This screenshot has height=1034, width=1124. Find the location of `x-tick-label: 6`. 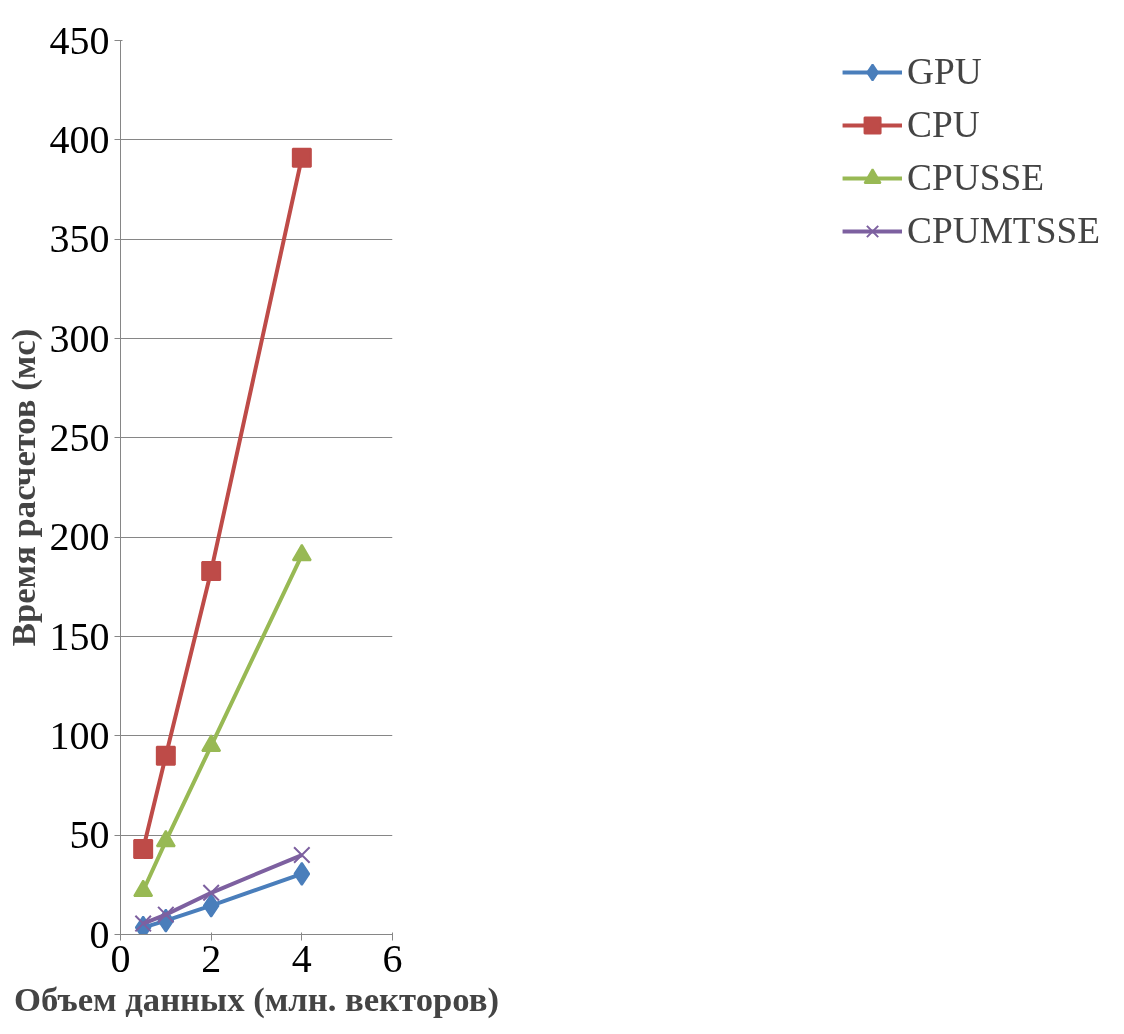

x-tick-label: 6 is located at coordinates (392, 958).